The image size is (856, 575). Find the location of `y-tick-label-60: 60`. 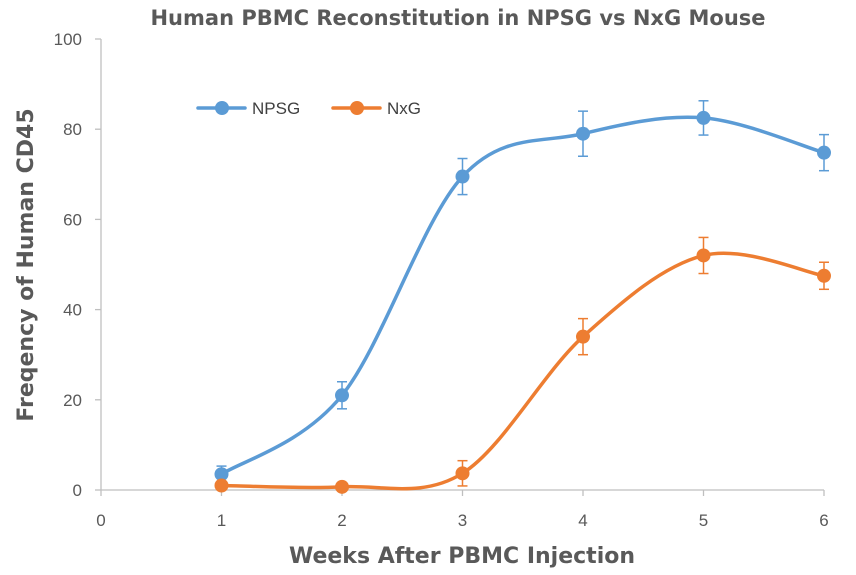

y-tick-label-60: 60 is located at coordinates (72, 219).